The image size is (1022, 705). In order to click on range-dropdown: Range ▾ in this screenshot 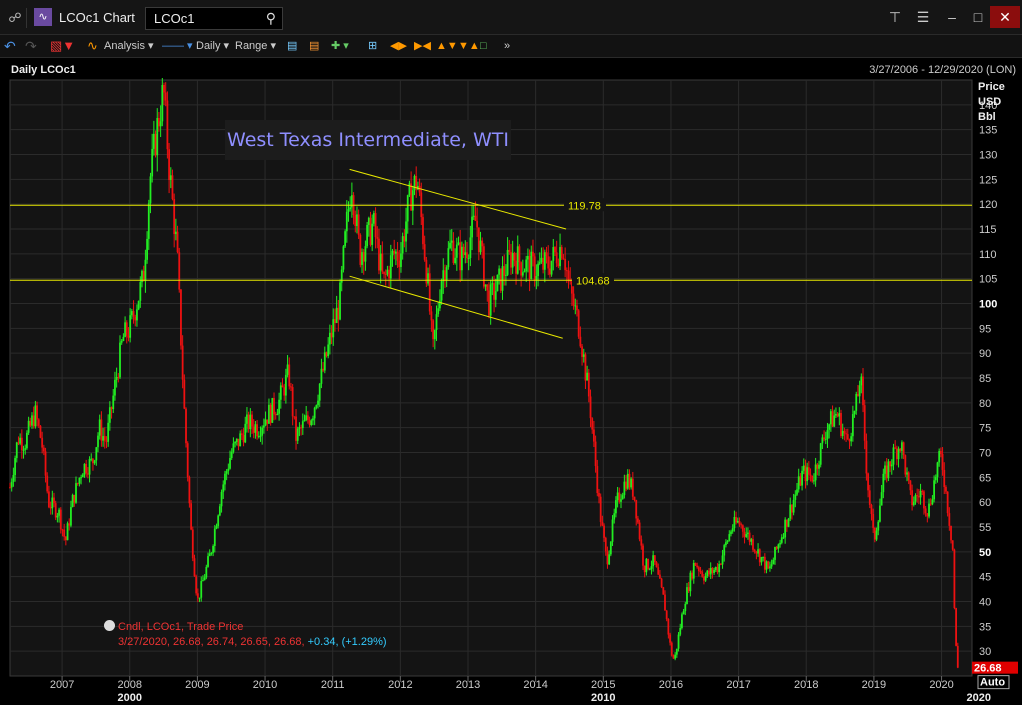, I will do `click(255, 46)`.